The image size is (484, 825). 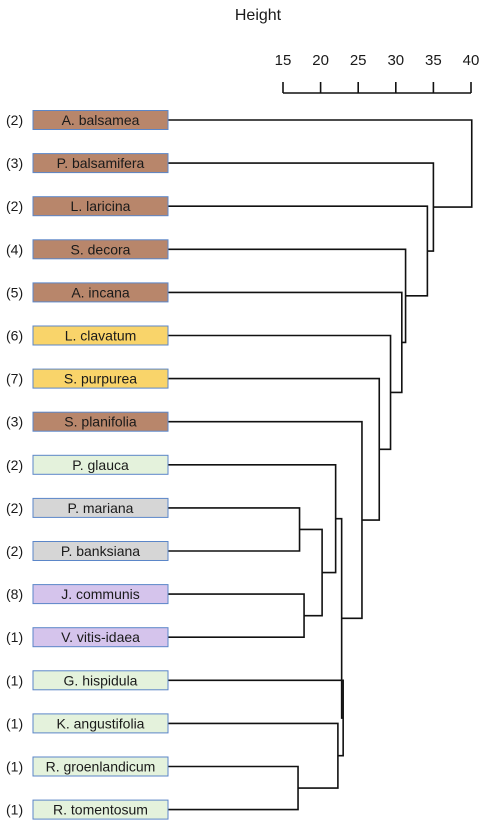 I want to click on leaf-label: R. tomentosum, so click(x=100, y=810).